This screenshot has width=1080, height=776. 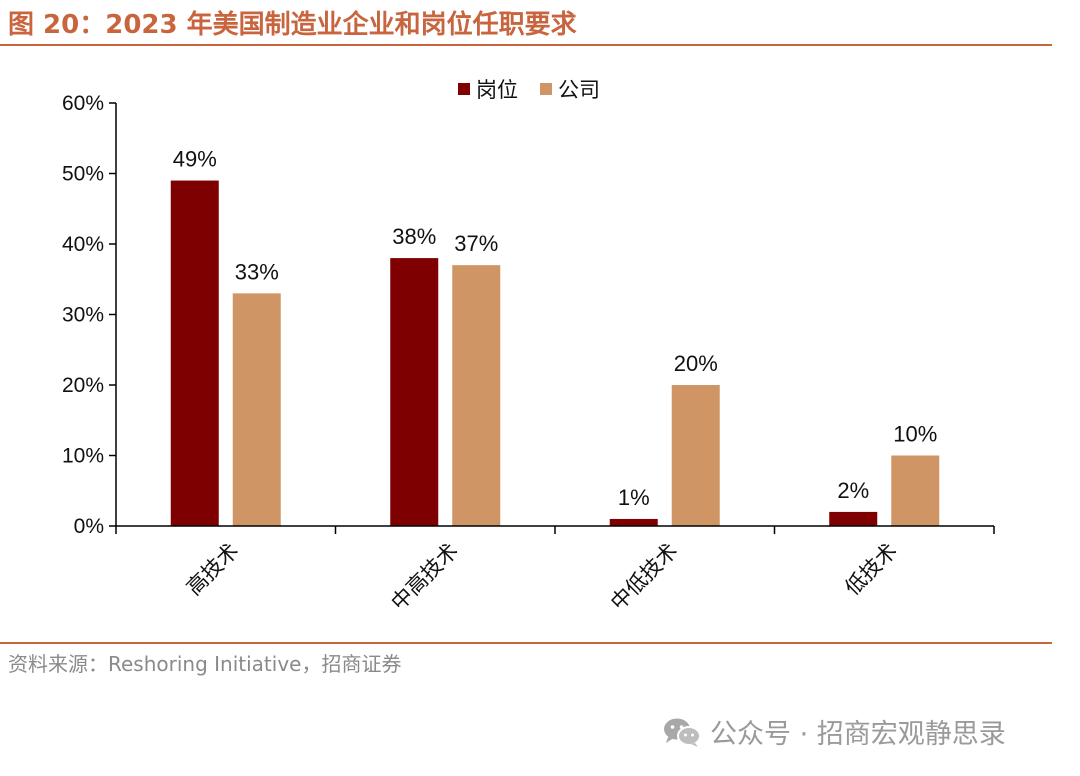 What do you see at coordinates (634, 497) in the screenshot?
I see `data-label: 1%` at bounding box center [634, 497].